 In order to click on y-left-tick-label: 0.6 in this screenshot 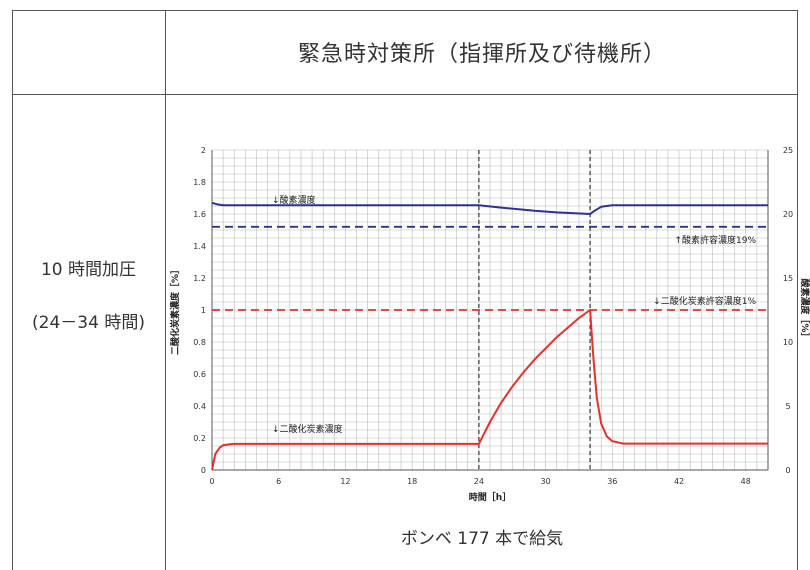, I will do `click(199, 374)`.